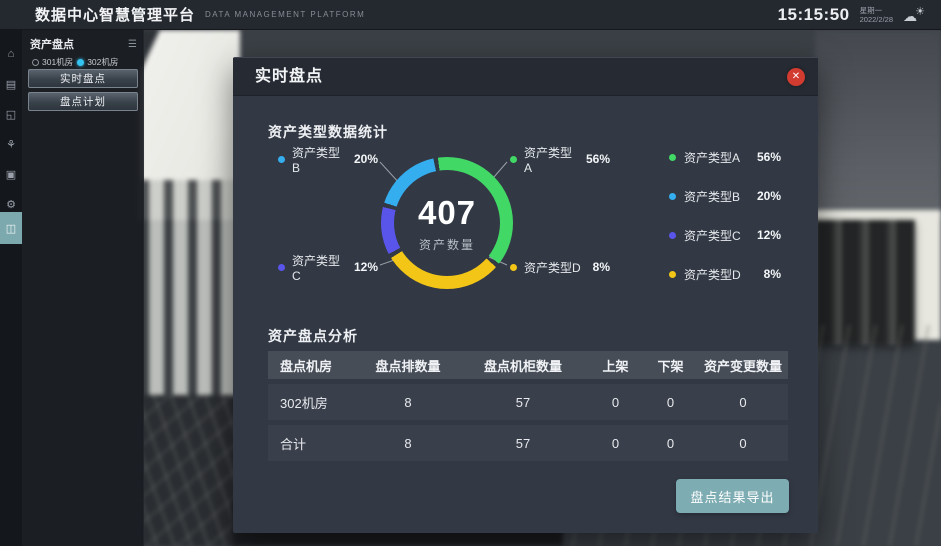 This screenshot has width=941, height=546. I want to click on chart-section-title: 资产类型数据统计, so click(328, 132).